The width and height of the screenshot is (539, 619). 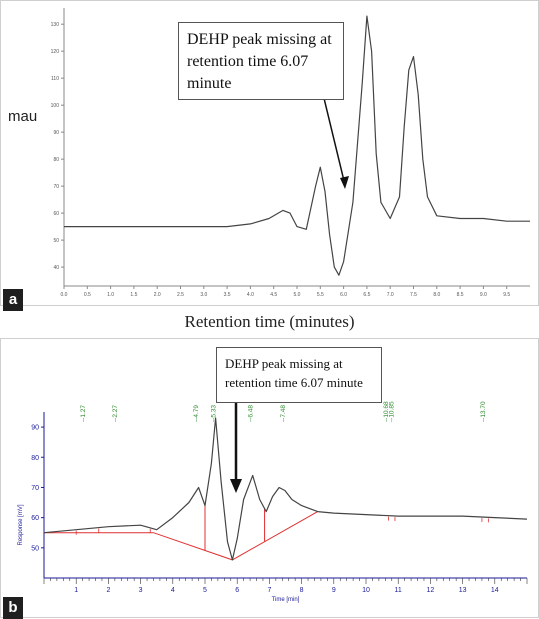 I want to click on x-tick-label-a: 7.5, so click(x=413, y=295).